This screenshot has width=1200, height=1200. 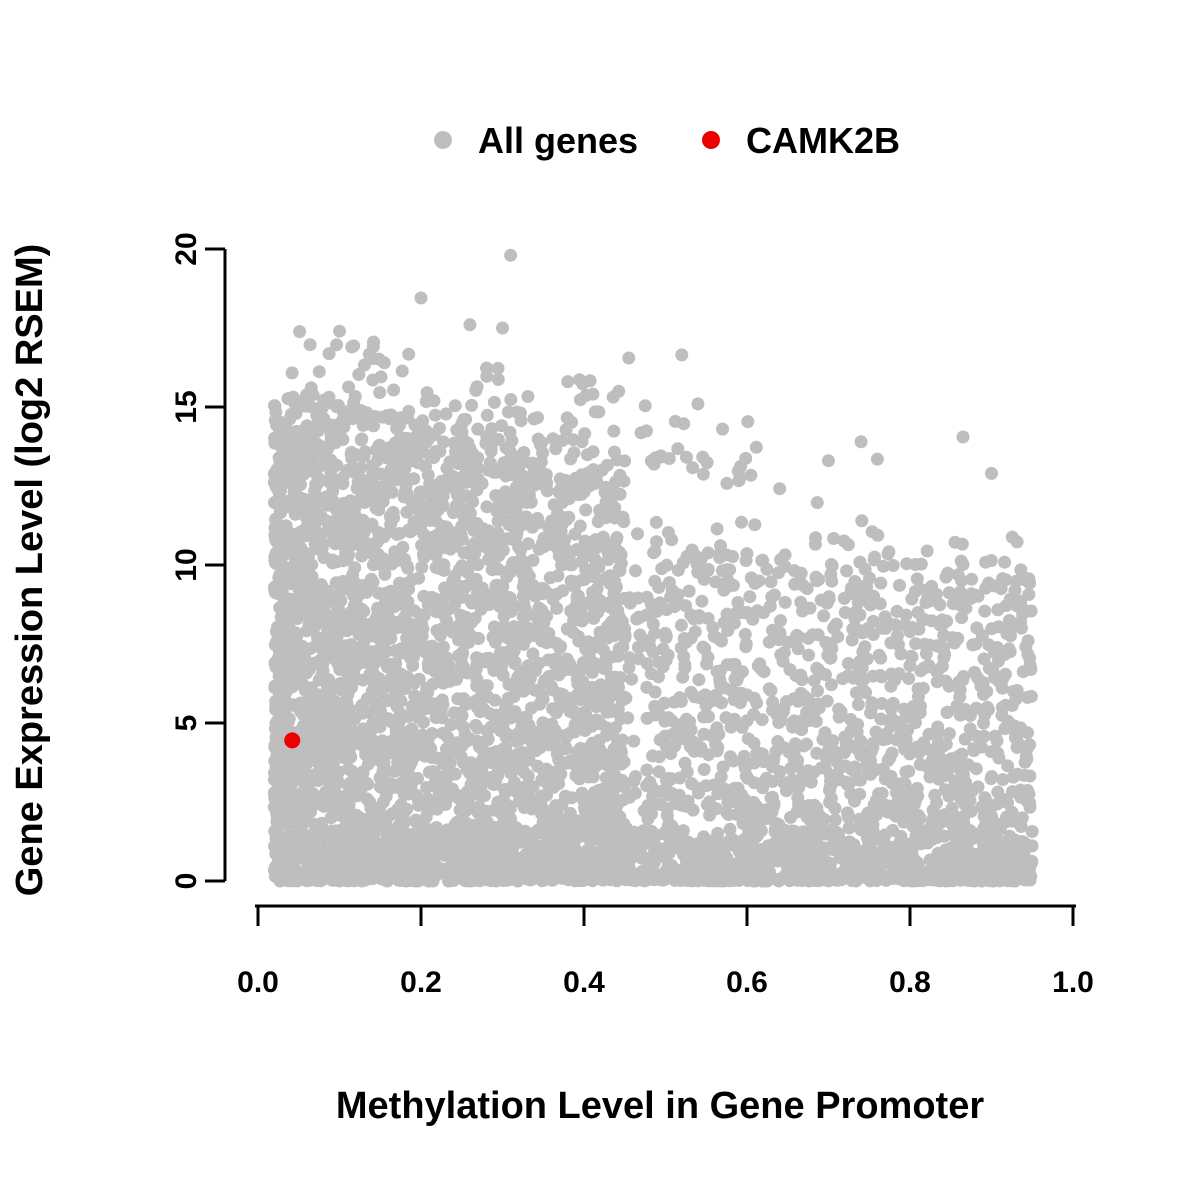 What do you see at coordinates (186, 881) in the screenshot?
I see `y-tick-label-0: 0` at bounding box center [186, 881].